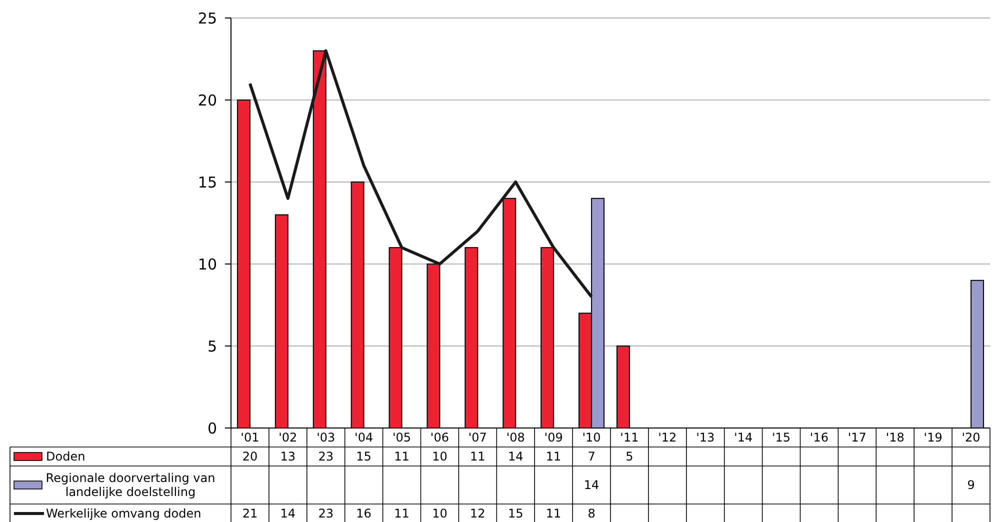  I want to click on x-tick-label: '16, so click(819, 437).